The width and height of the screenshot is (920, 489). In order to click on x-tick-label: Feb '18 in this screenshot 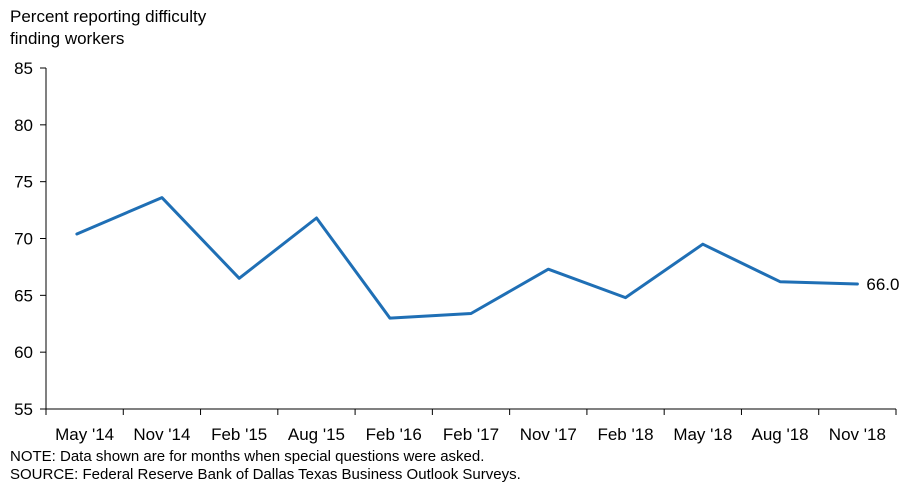, I will do `click(625, 434)`.